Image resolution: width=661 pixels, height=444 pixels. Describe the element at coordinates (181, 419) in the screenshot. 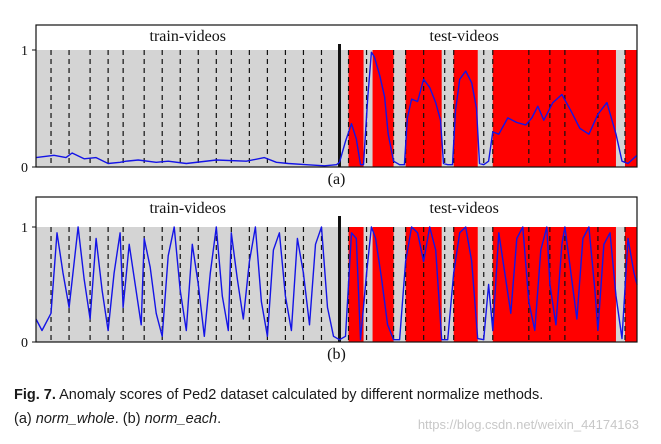

I see `caption-term-b: norm_each` at that location.